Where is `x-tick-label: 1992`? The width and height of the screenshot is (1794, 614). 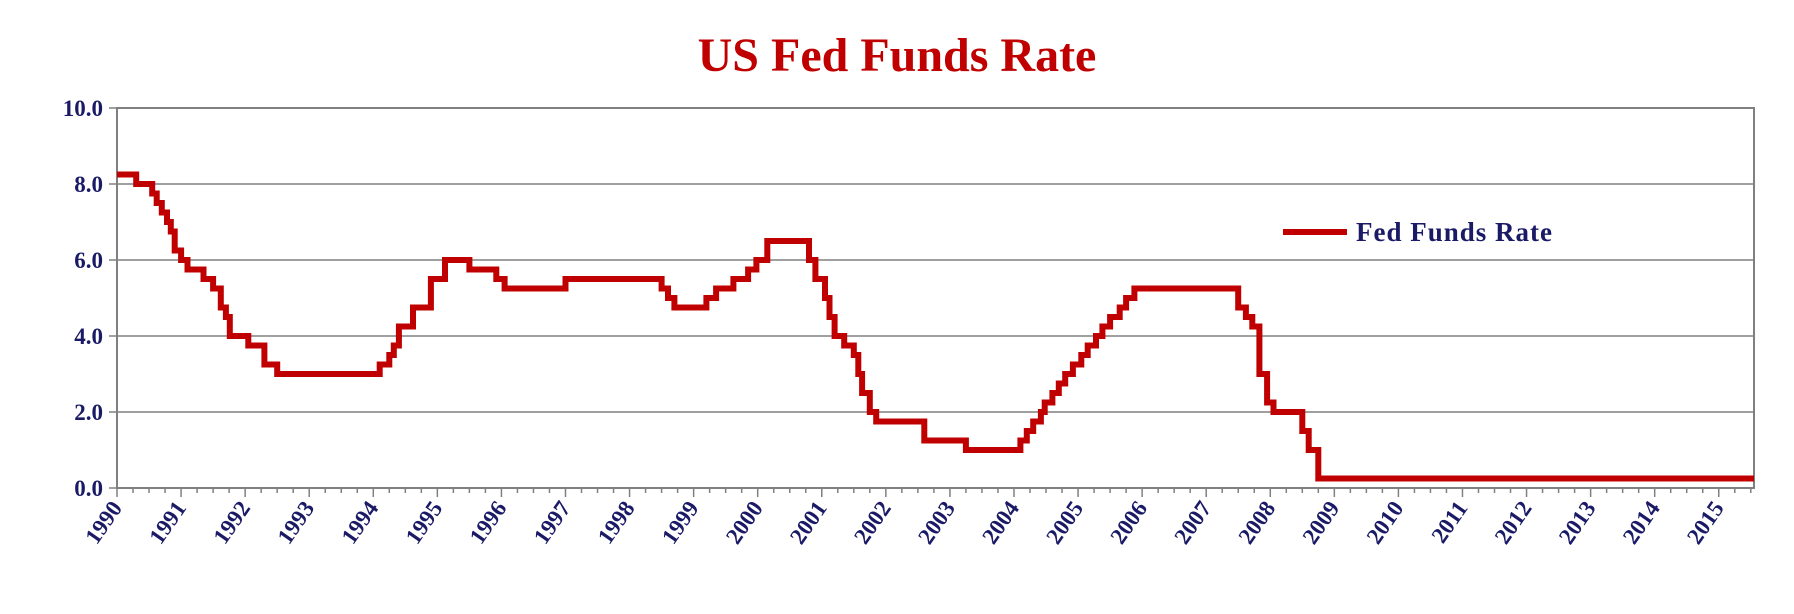 x-tick-label: 1992 is located at coordinates (231, 523).